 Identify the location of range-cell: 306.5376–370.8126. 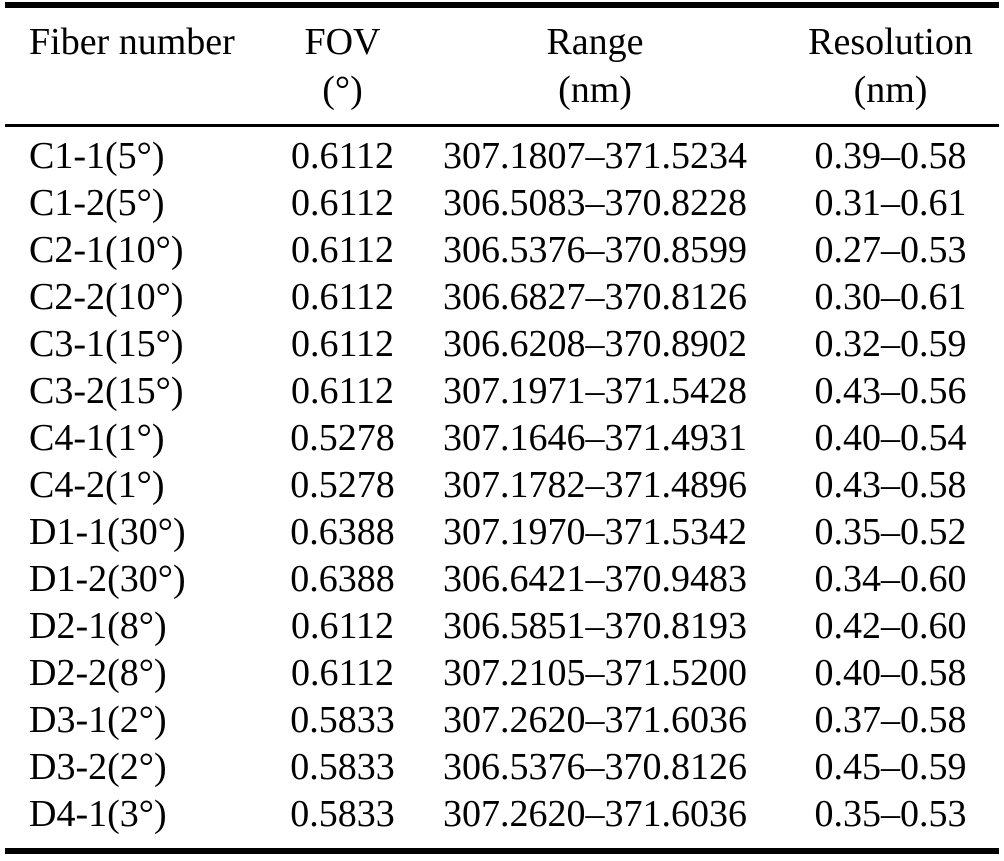
(595, 767).